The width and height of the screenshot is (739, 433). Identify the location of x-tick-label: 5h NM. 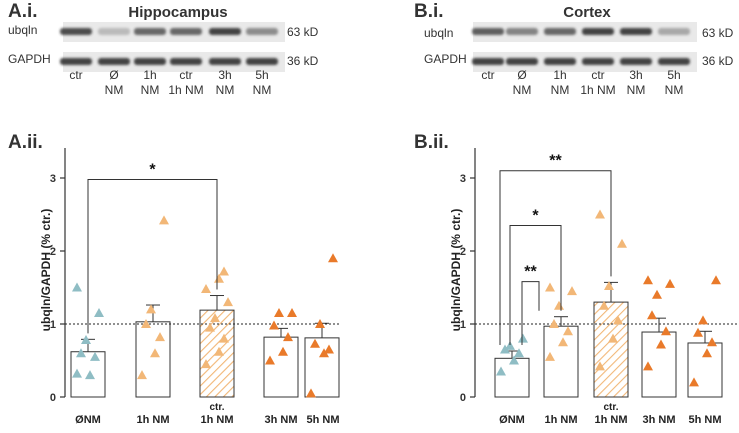
(705, 420).